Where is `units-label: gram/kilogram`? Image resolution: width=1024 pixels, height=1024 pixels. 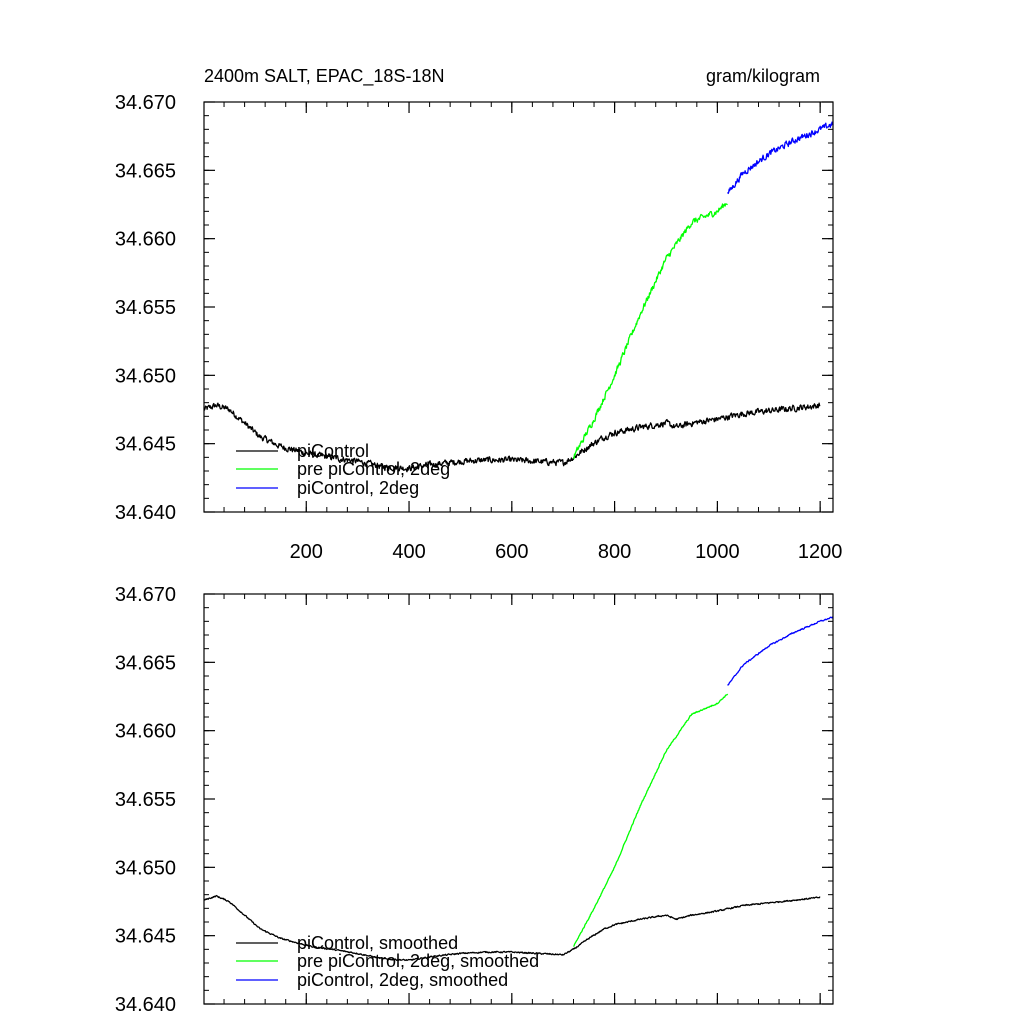 units-label: gram/kilogram is located at coordinates (763, 76).